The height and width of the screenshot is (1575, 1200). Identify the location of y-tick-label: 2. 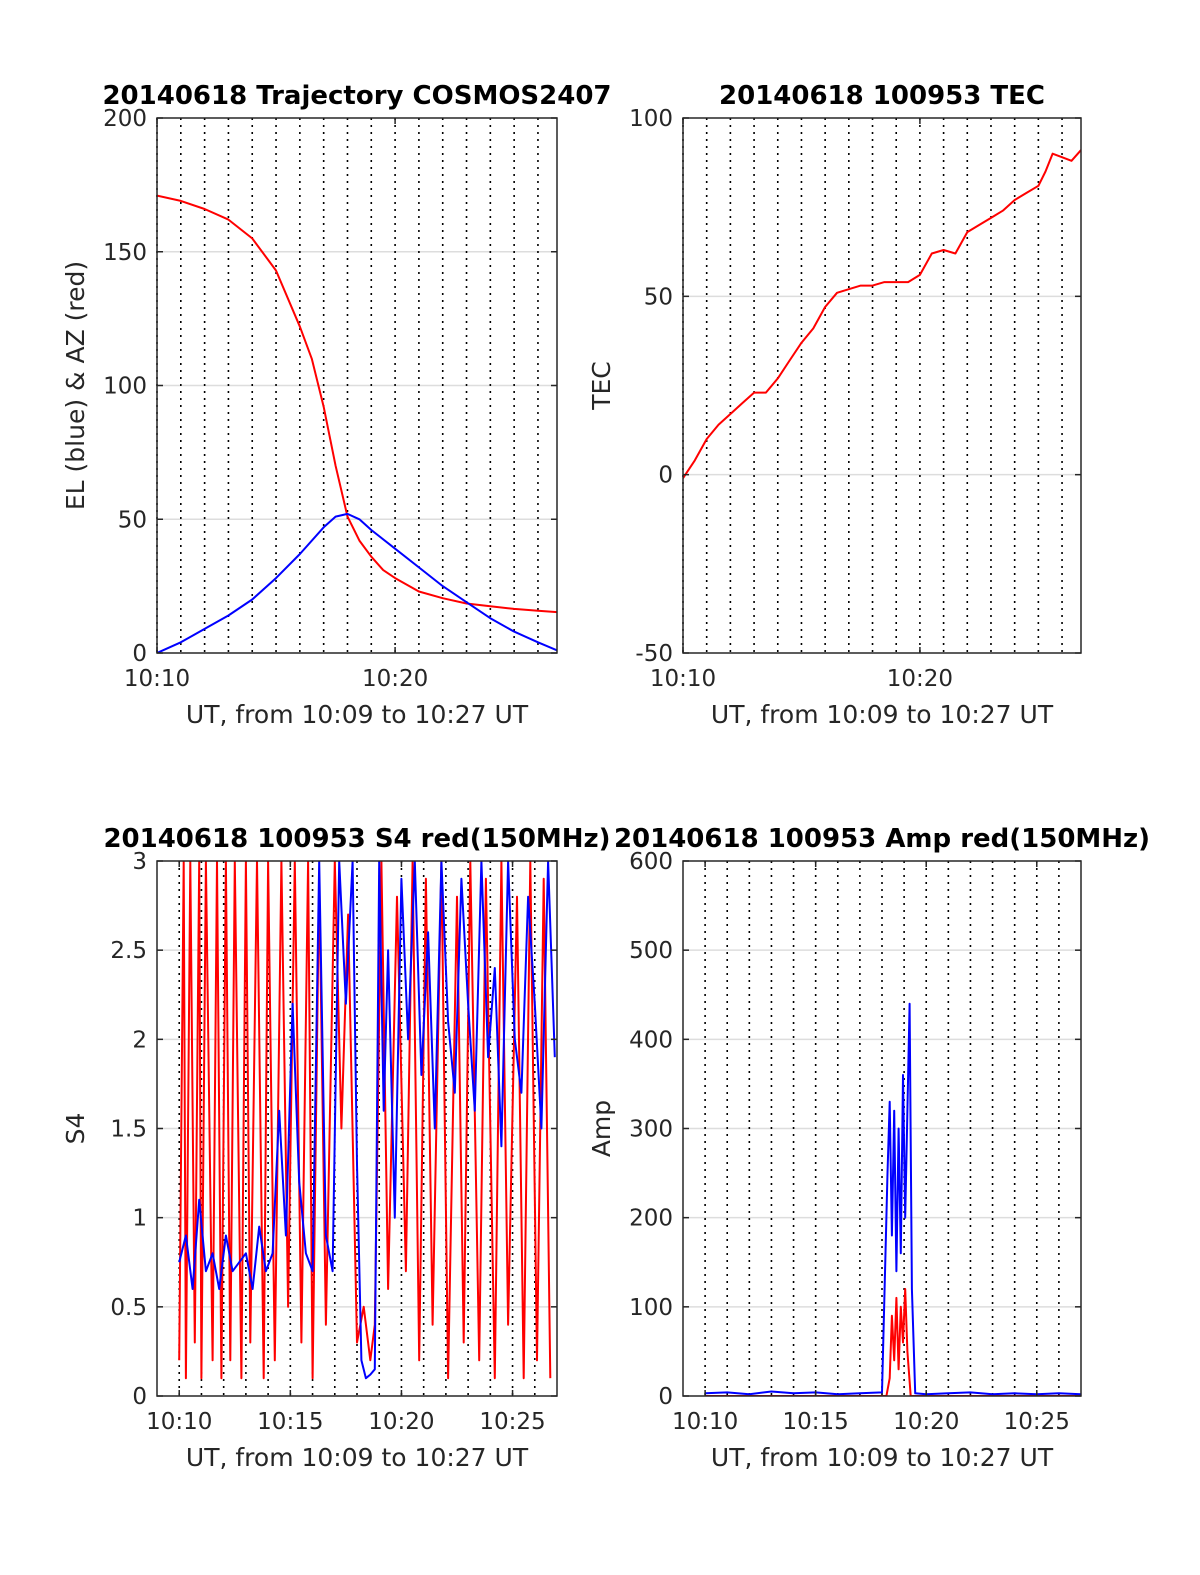
(139, 1040).